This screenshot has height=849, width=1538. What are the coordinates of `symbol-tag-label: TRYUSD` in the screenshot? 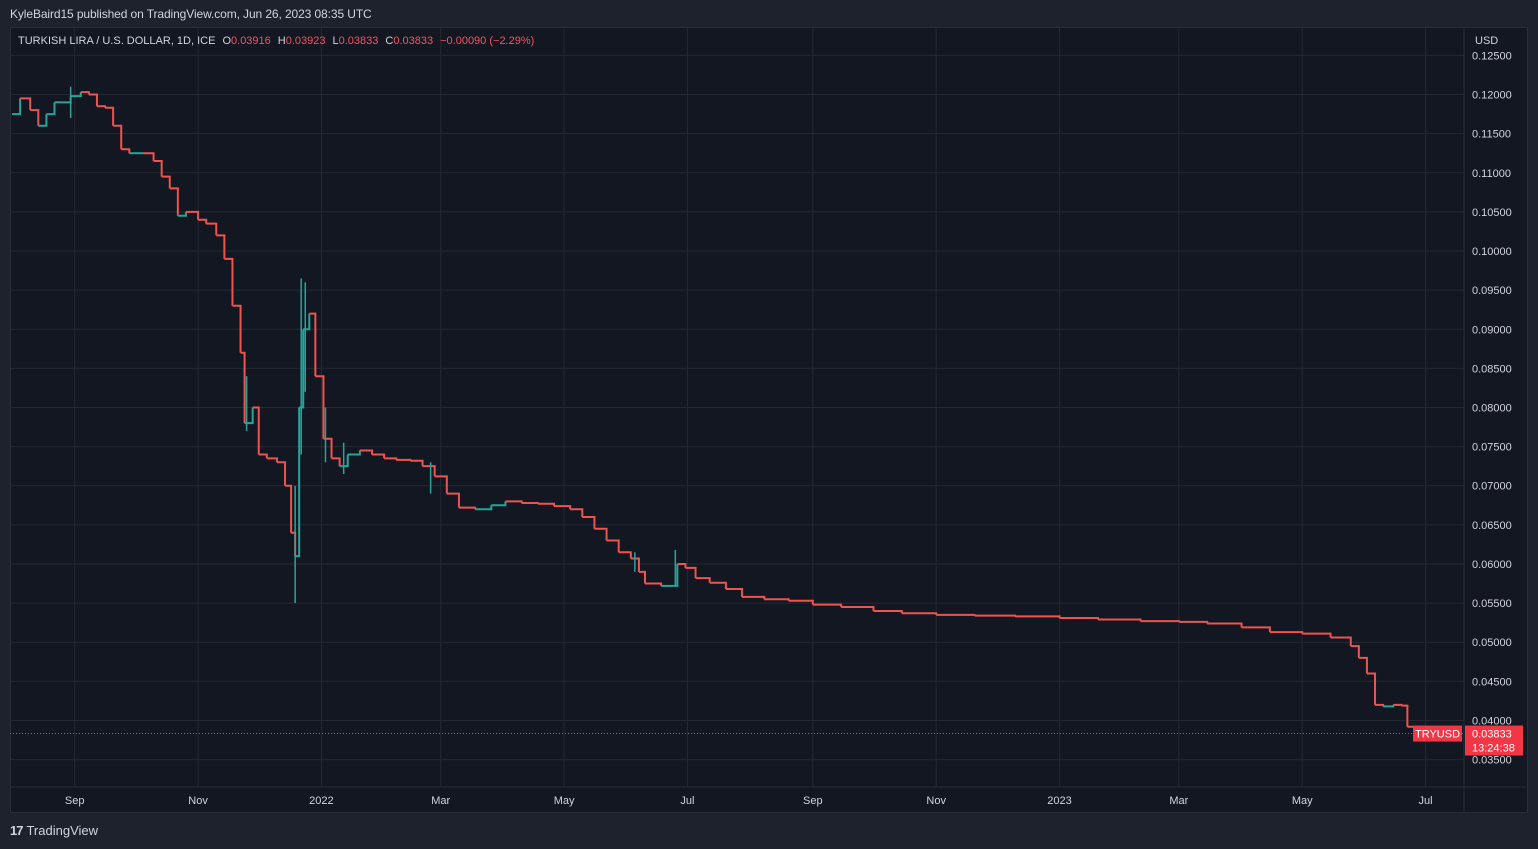 It's located at (1437, 735).